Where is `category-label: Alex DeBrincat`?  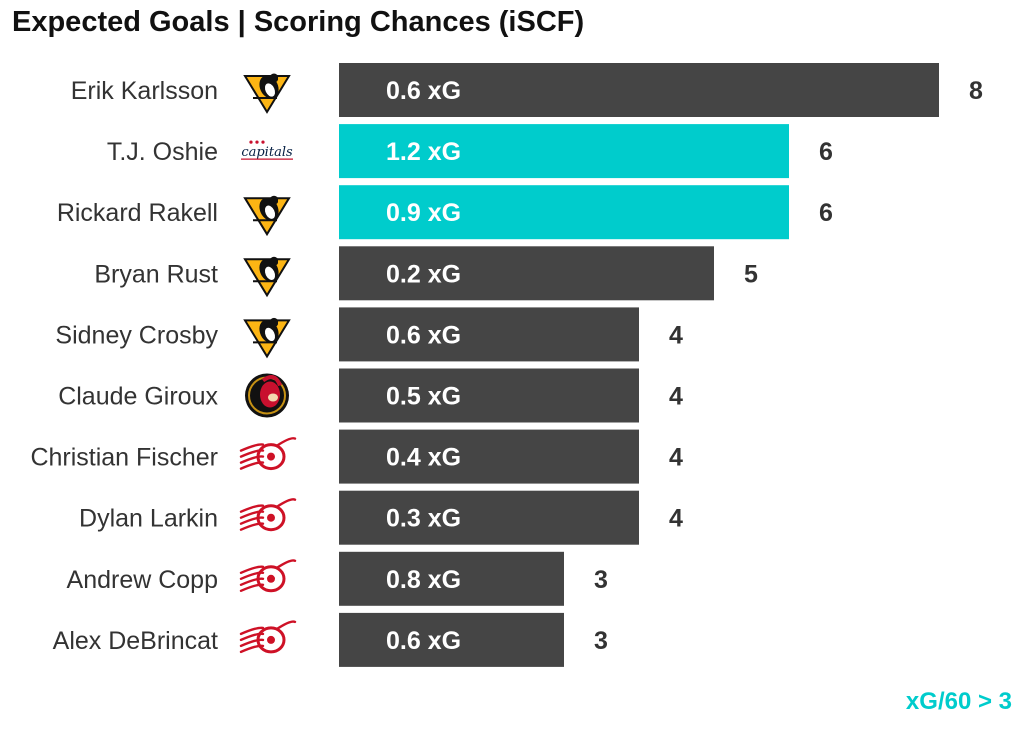
category-label: Alex DeBrincat is located at coordinates (135, 641).